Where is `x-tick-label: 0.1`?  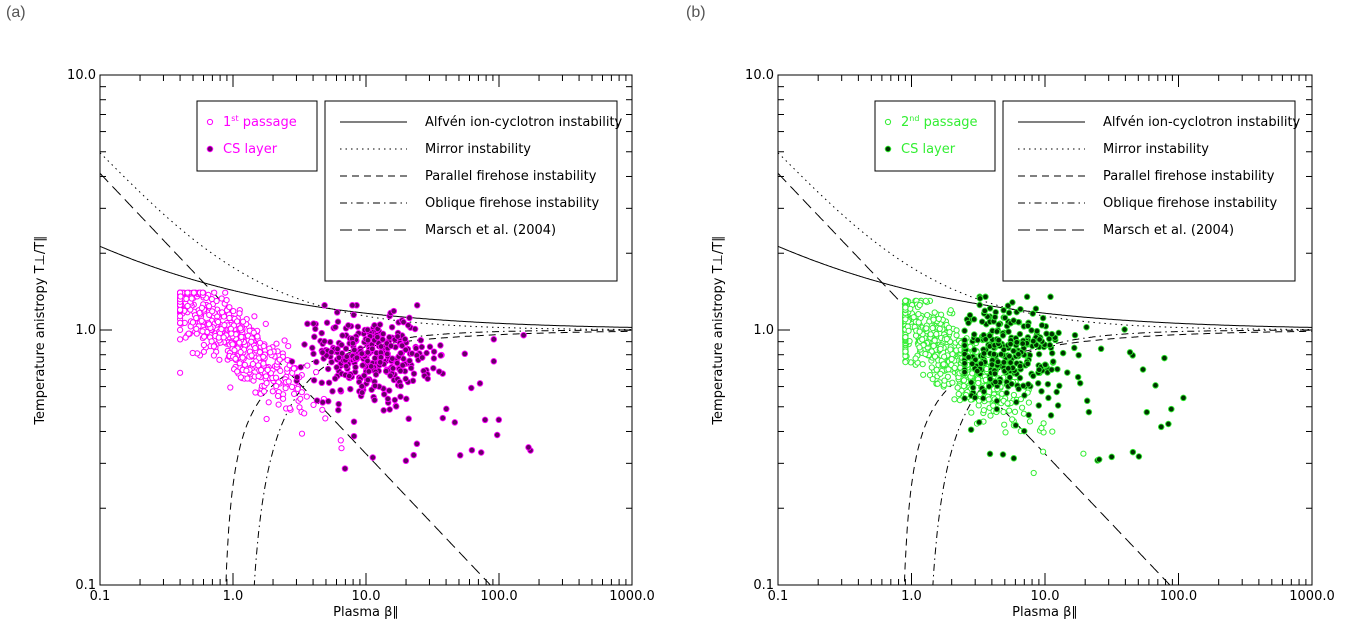 x-tick-label: 0.1 is located at coordinates (100, 596).